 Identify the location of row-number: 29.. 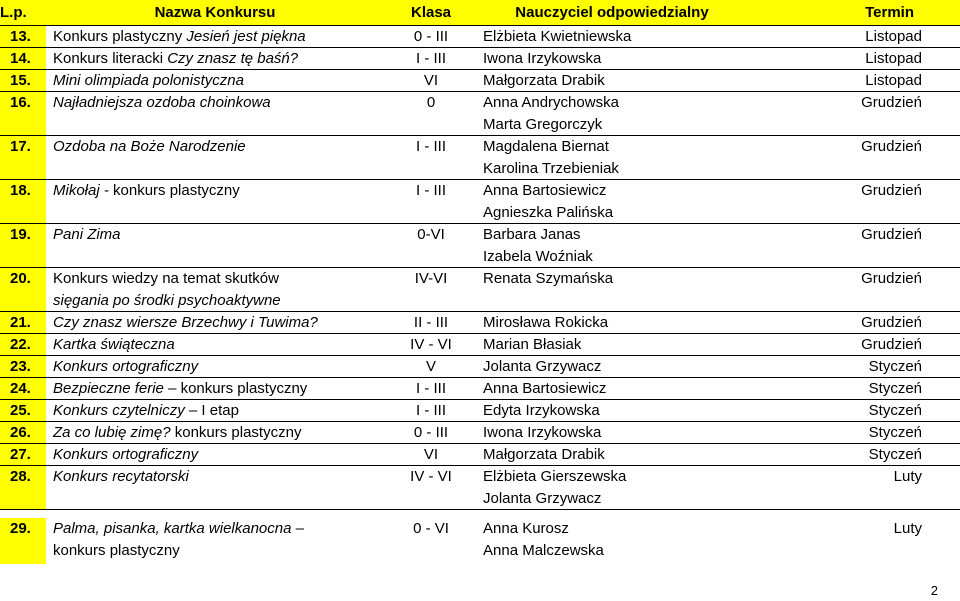
(23, 541).